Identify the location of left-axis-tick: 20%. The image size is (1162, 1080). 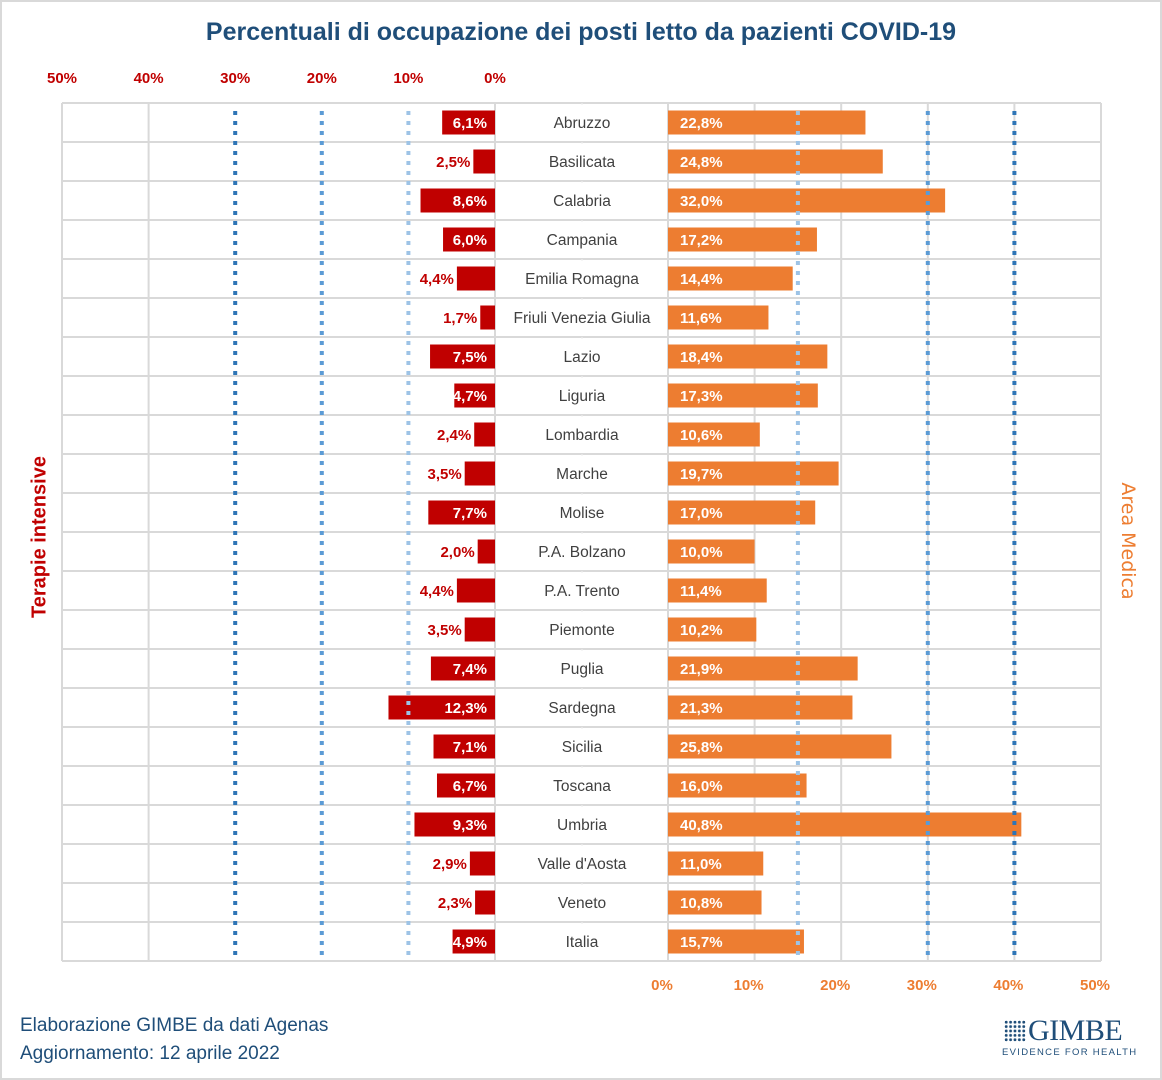
(321, 78).